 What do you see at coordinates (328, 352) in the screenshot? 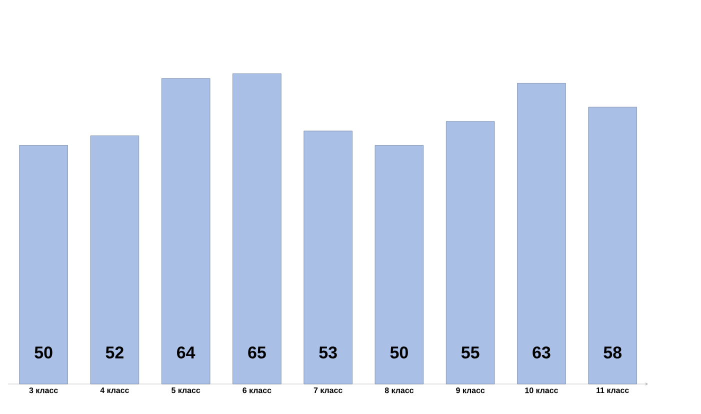
I see `data-label: 53` at bounding box center [328, 352].